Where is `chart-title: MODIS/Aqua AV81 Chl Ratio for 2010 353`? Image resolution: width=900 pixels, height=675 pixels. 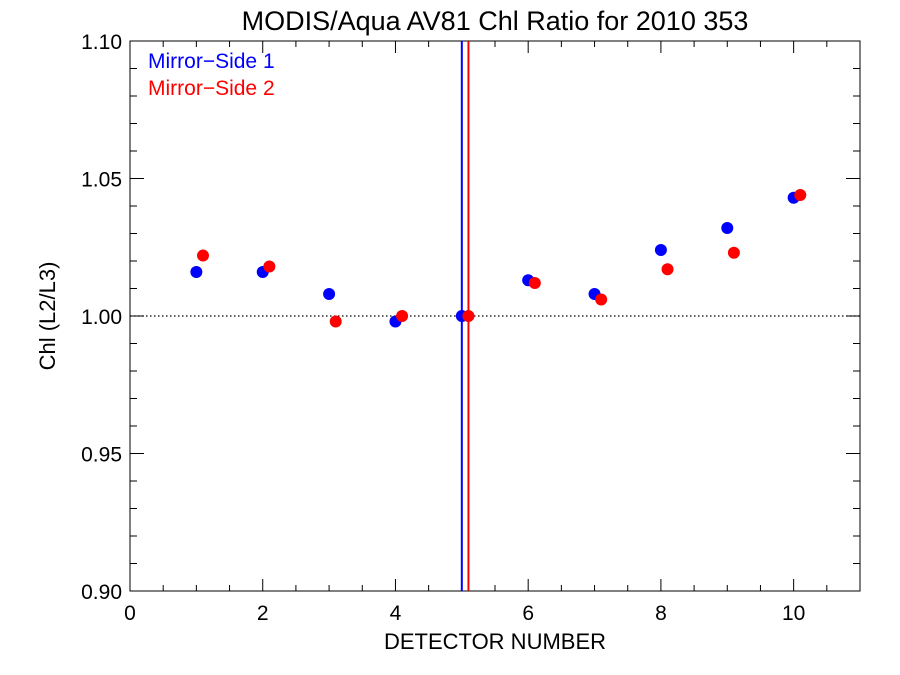 chart-title: MODIS/Aqua AV81 Chl Ratio for 2010 353 is located at coordinates (495, 21).